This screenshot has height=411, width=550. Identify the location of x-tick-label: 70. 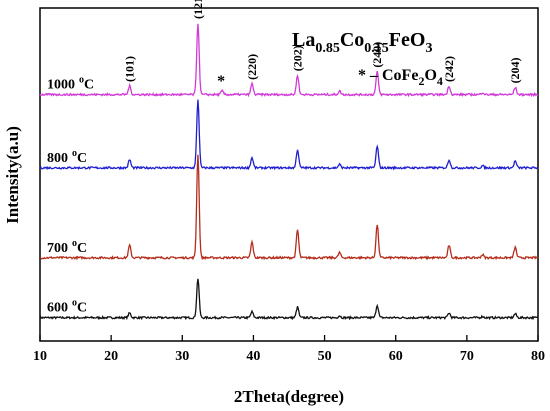
(467, 356).